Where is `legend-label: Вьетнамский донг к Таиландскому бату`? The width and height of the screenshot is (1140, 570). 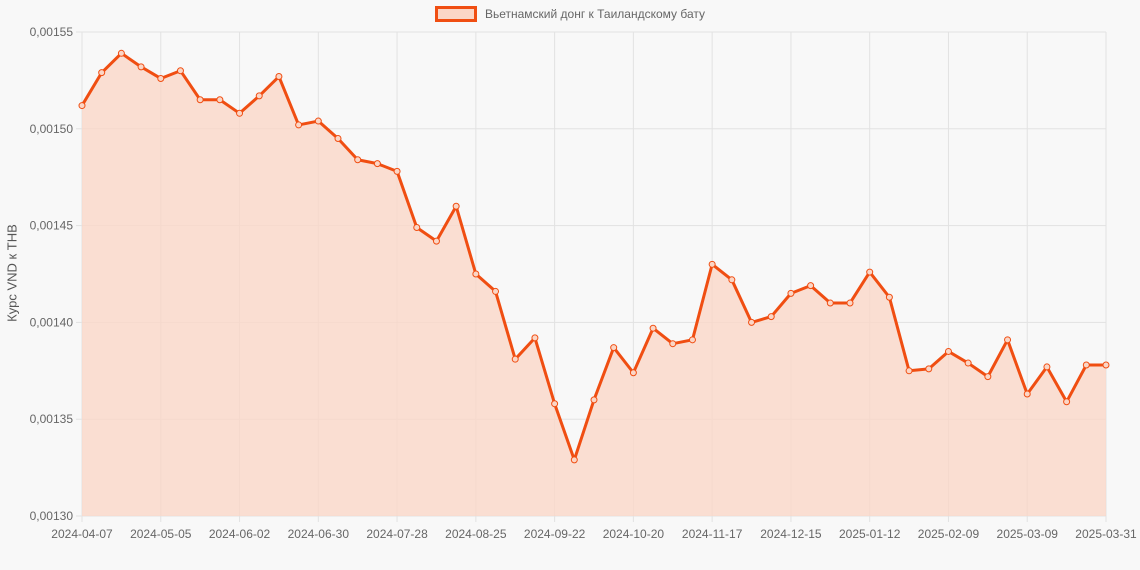
legend-label: Вьетнамский донг к Таиландскому бату is located at coordinates (595, 14).